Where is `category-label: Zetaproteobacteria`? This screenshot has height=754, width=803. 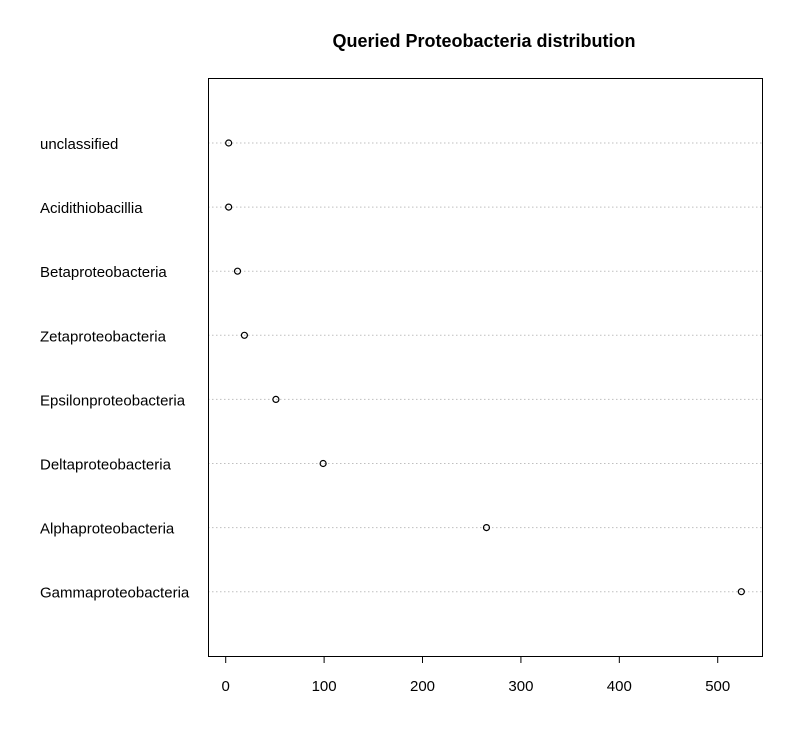
category-label: Zetaproteobacteria is located at coordinates (103, 336).